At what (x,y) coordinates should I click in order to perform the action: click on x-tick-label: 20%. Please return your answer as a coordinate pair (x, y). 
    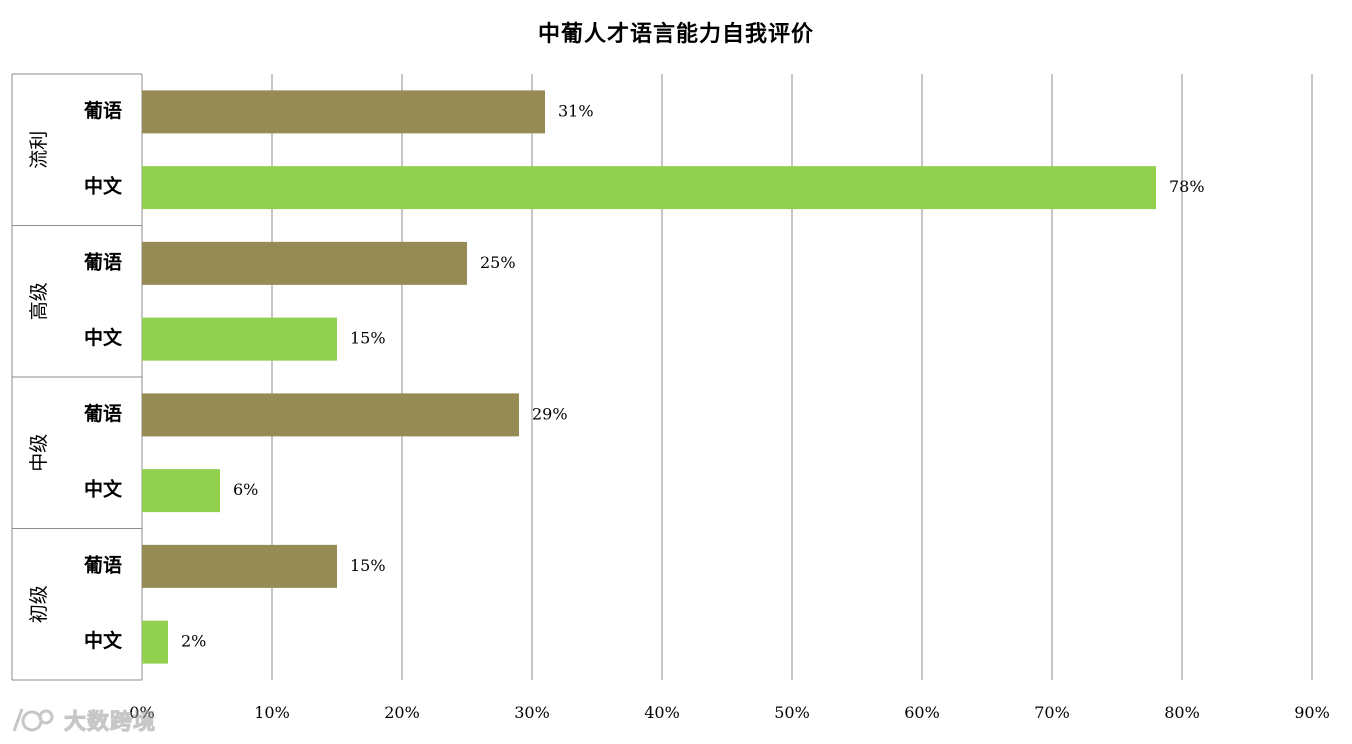
    Looking at the image, I should click on (402, 712).